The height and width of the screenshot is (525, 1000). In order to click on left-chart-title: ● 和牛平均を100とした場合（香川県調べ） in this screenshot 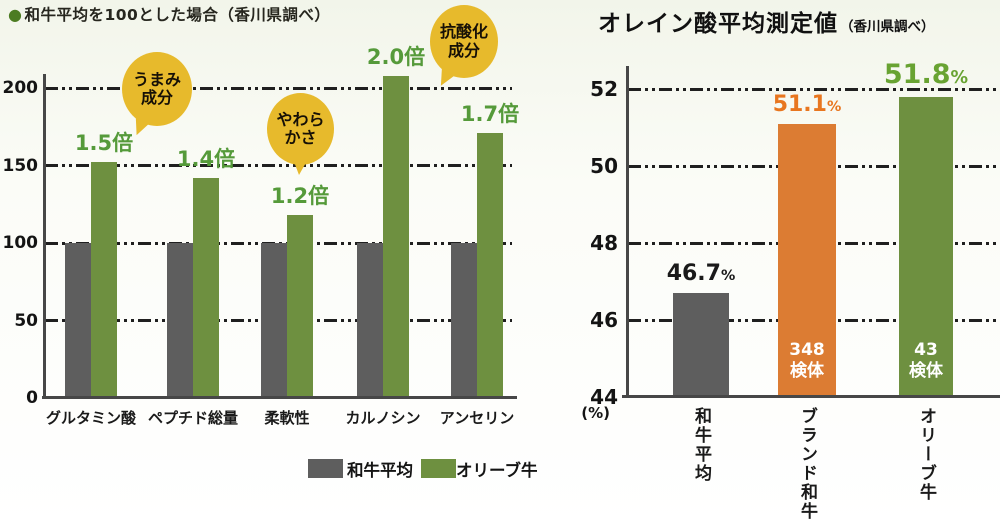, I will do `click(169, 14)`.